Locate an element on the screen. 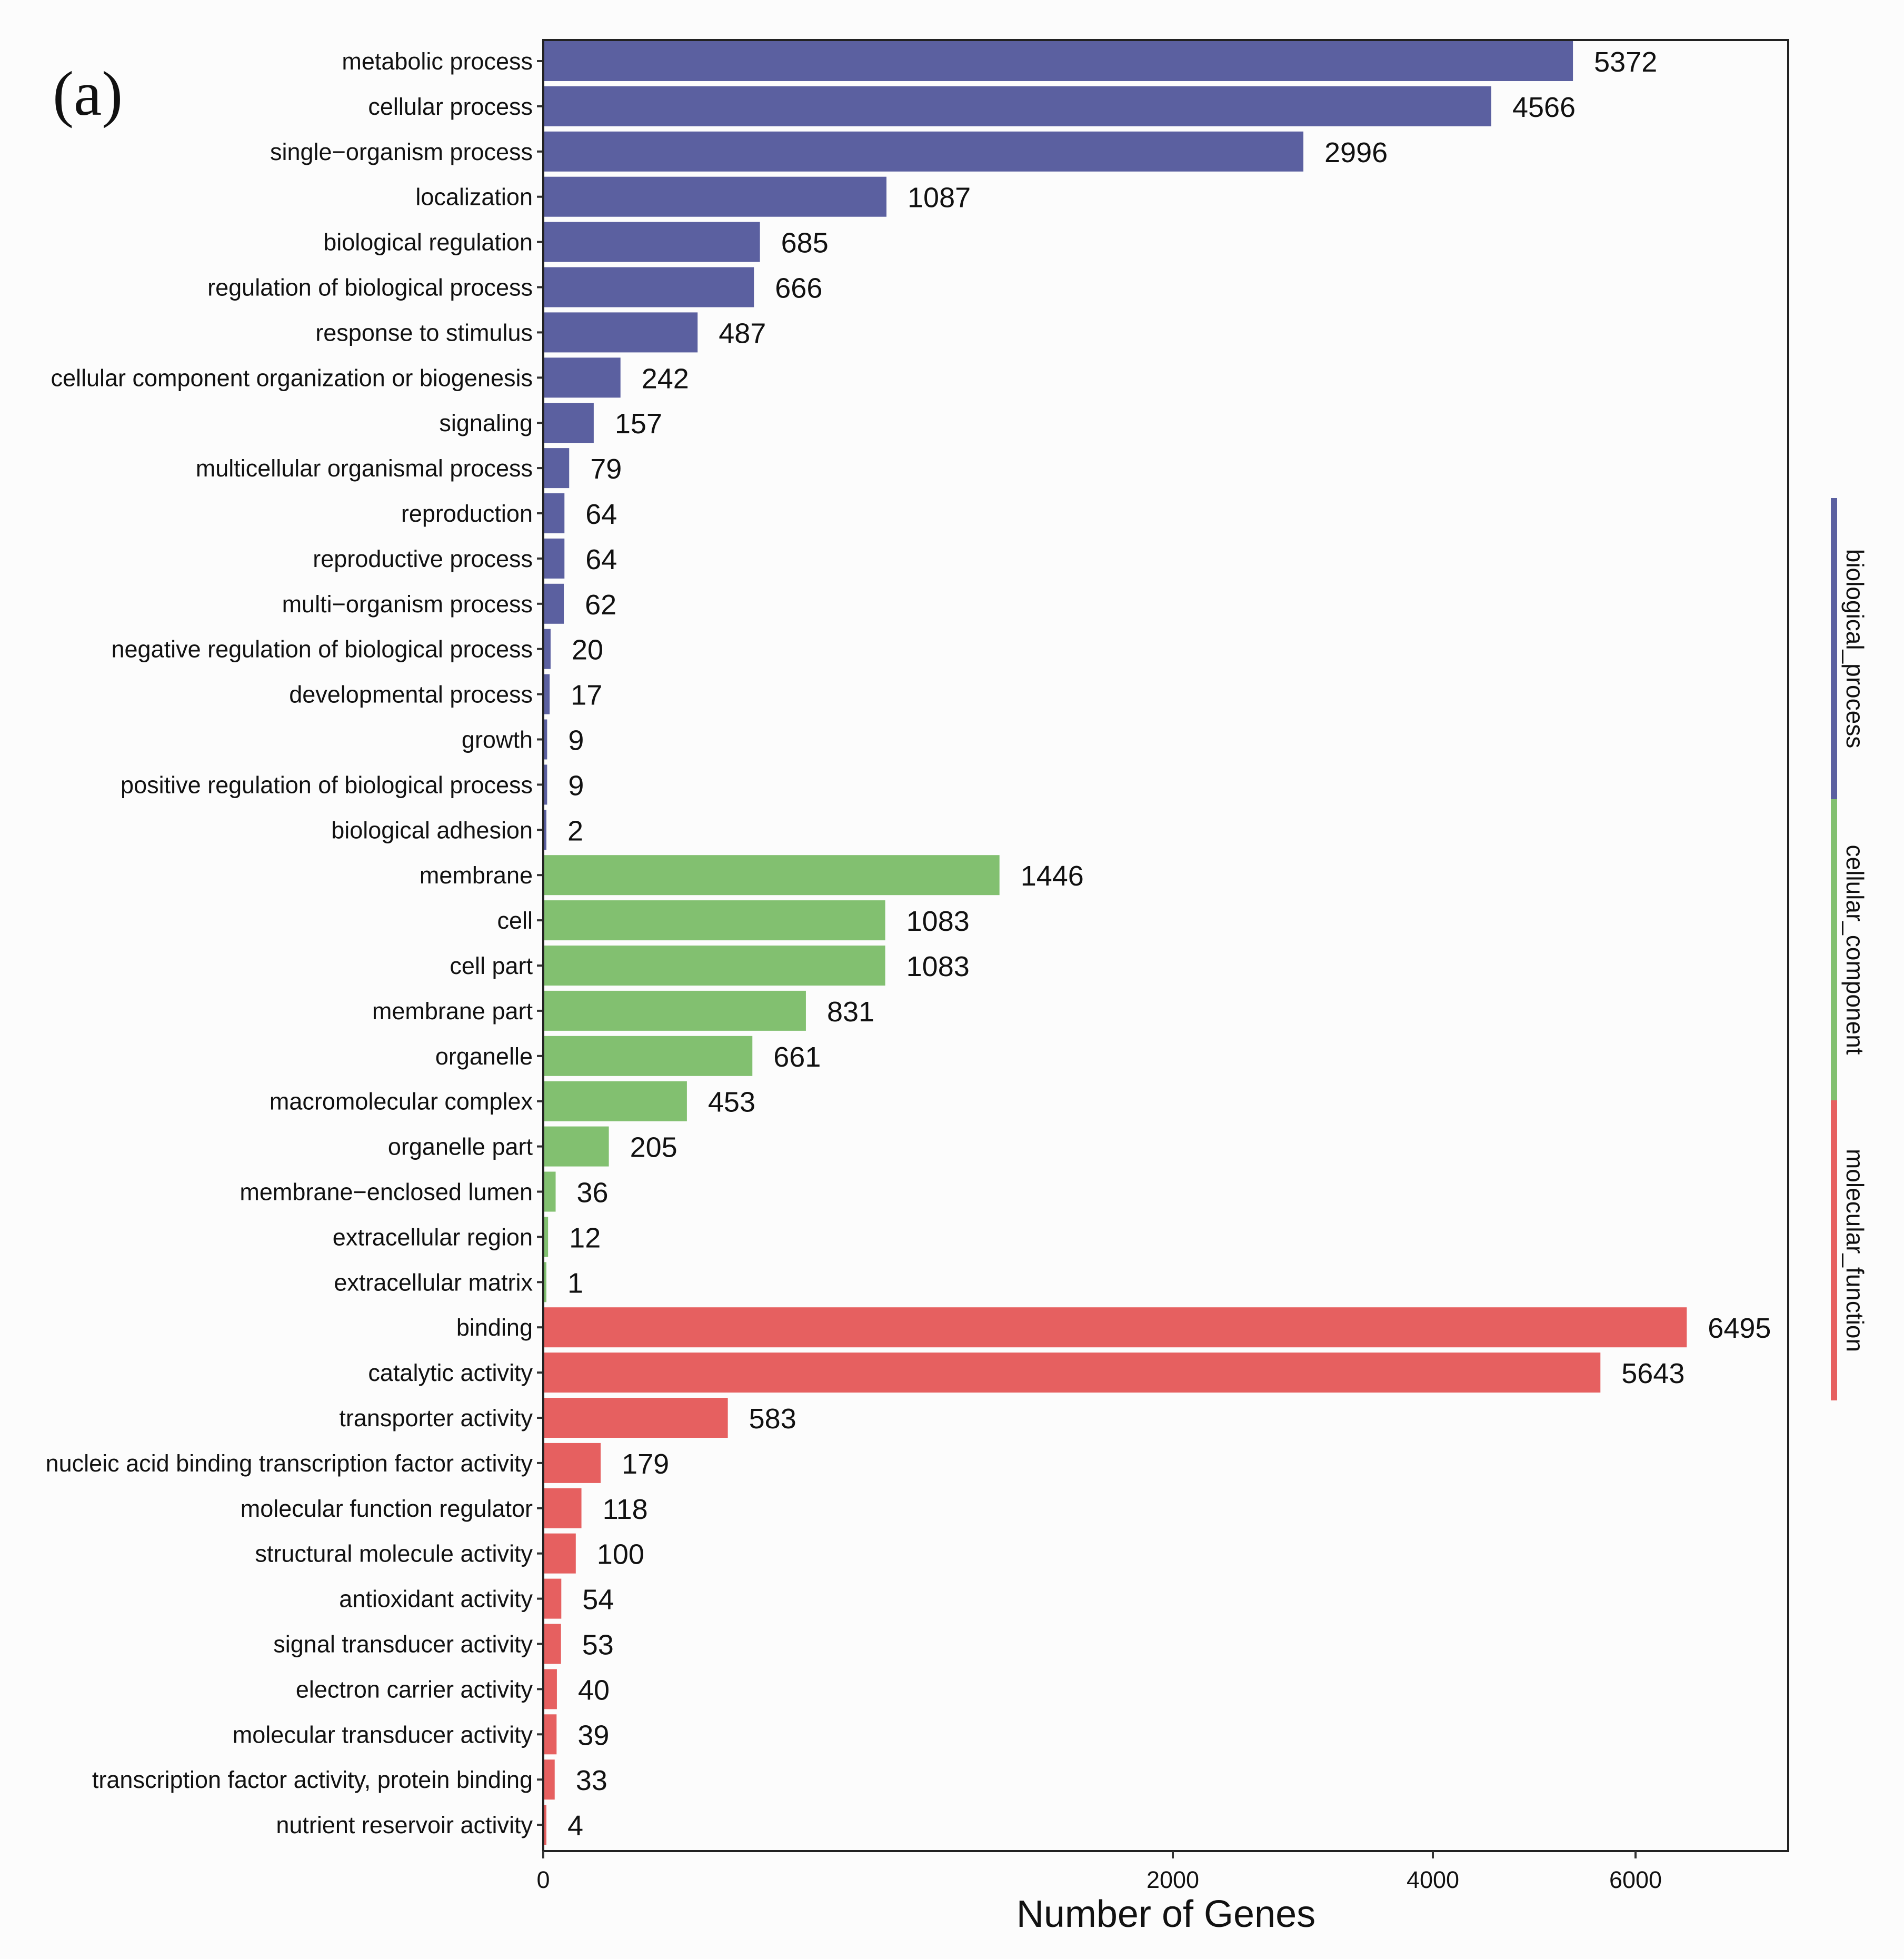 The height and width of the screenshot is (1959, 1904). value-label: 661 is located at coordinates (797, 1057).